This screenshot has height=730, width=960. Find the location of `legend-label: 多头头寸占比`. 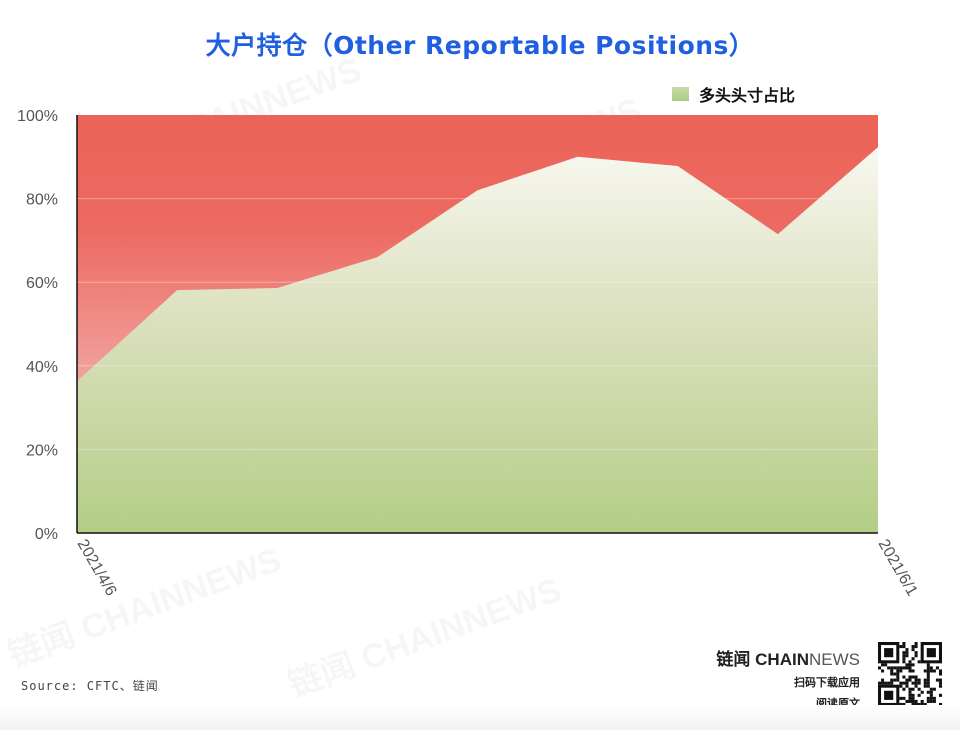

legend-label: 多头头寸占比 is located at coordinates (747, 95).